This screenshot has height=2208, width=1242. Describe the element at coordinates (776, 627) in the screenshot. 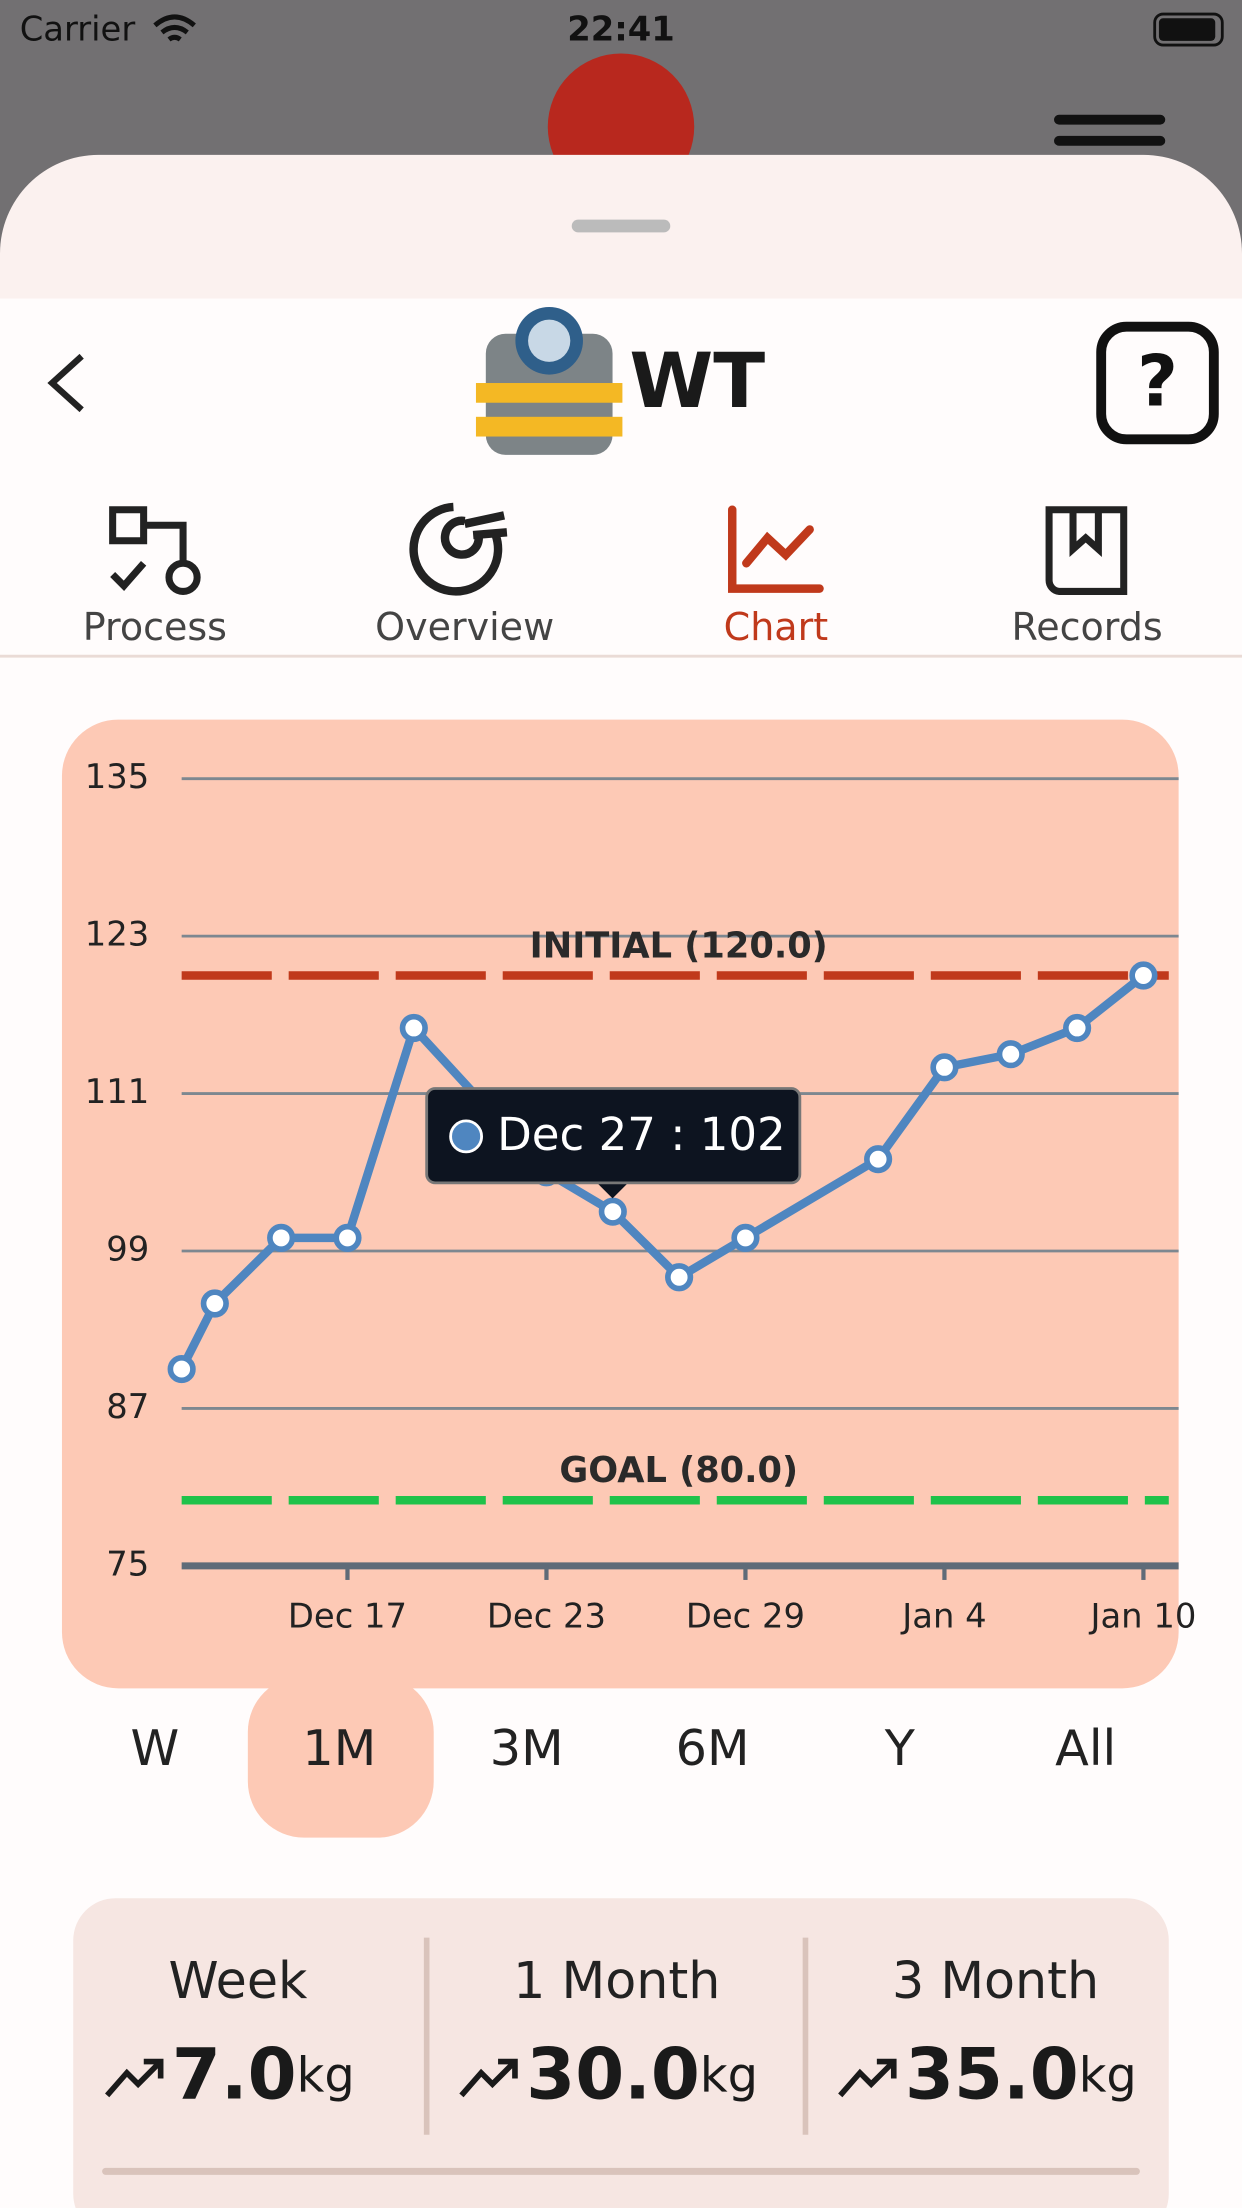

I see `tab-label: Chart` at that location.